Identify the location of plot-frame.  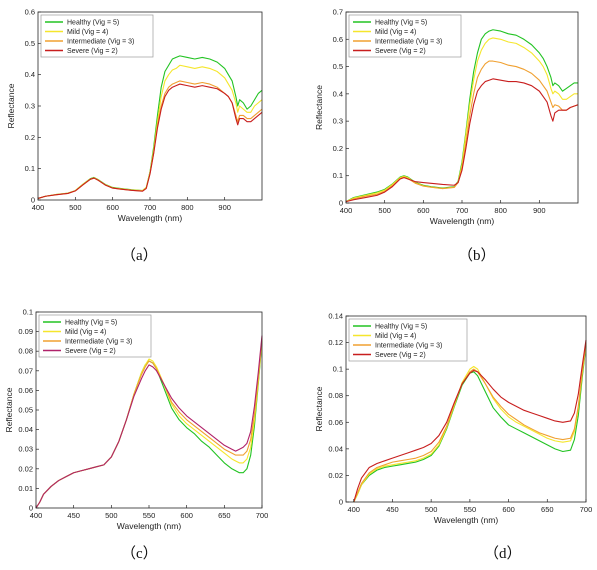
(466, 409).